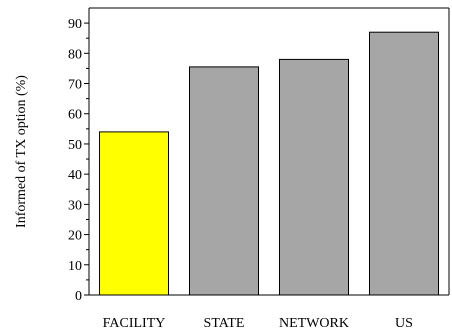 The width and height of the screenshot is (452, 332). I want to click on y-tick-label: 40, so click(75, 175).